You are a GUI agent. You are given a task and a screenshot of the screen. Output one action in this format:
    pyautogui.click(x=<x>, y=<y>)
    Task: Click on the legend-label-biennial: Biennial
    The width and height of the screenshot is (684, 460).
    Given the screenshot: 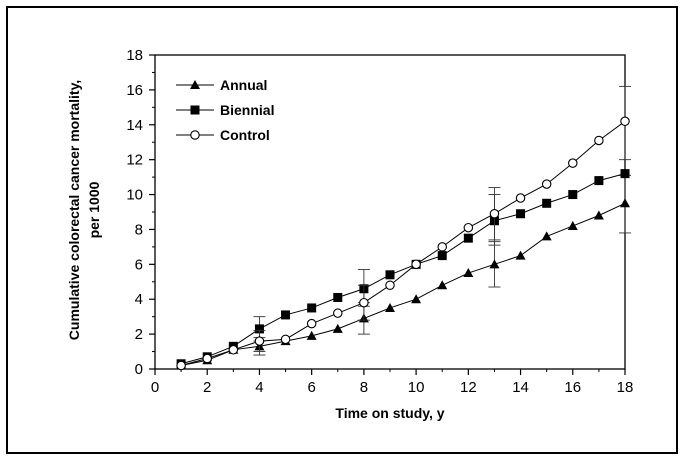 What is the action you would take?
    pyautogui.click(x=247, y=110)
    